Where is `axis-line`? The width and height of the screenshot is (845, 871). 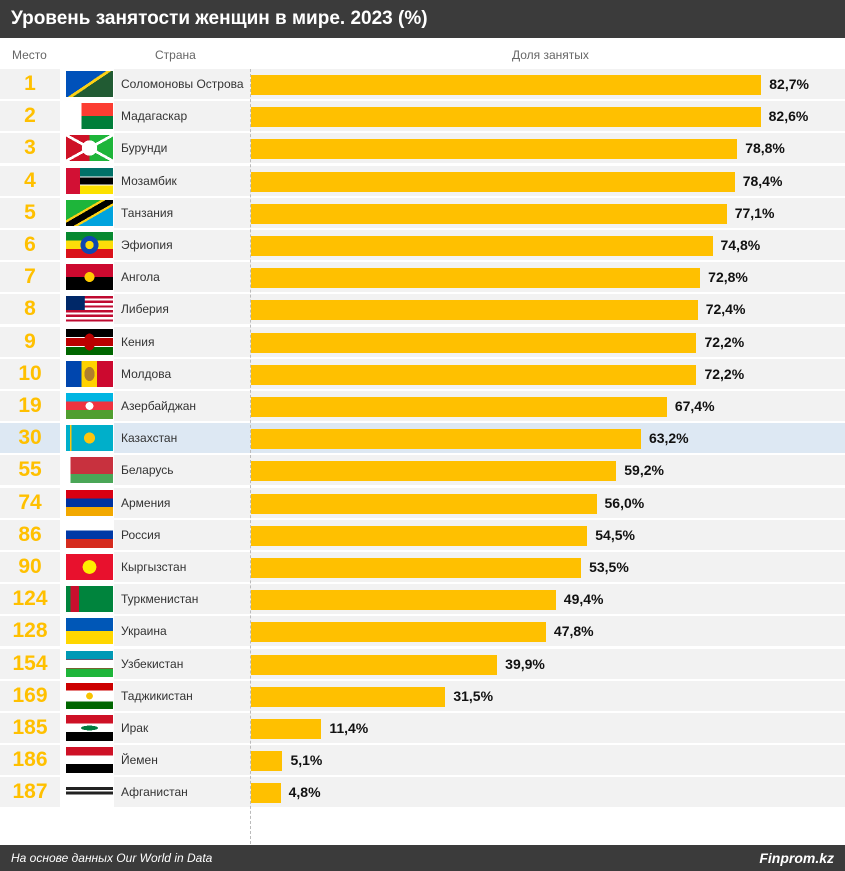
axis-line is located at coordinates (250, 456).